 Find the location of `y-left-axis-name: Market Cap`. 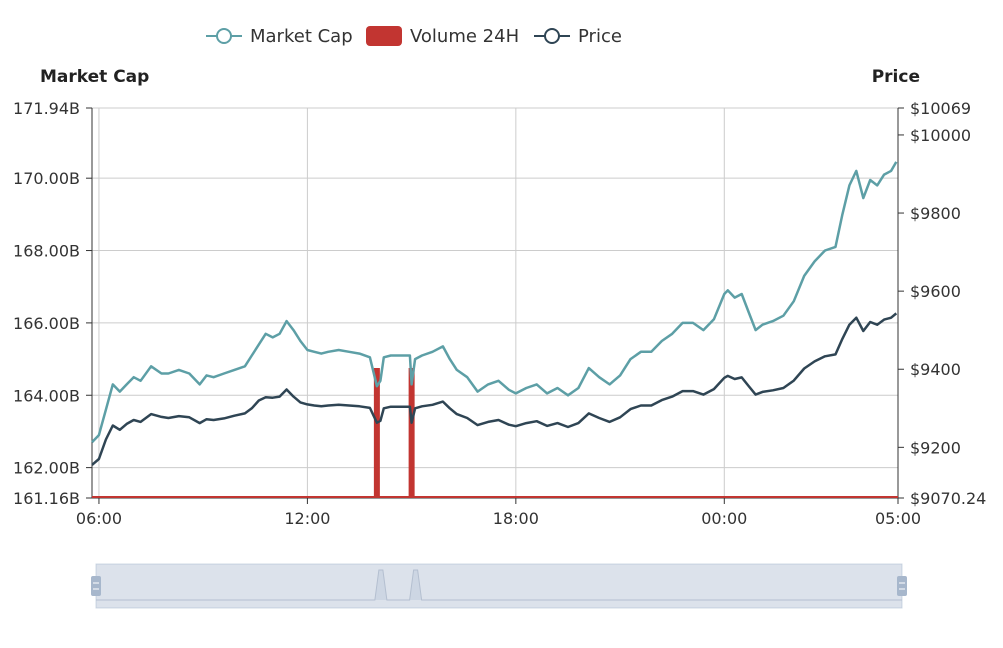

y-left-axis-name: Market Cap is located at coordinates (94, 77).